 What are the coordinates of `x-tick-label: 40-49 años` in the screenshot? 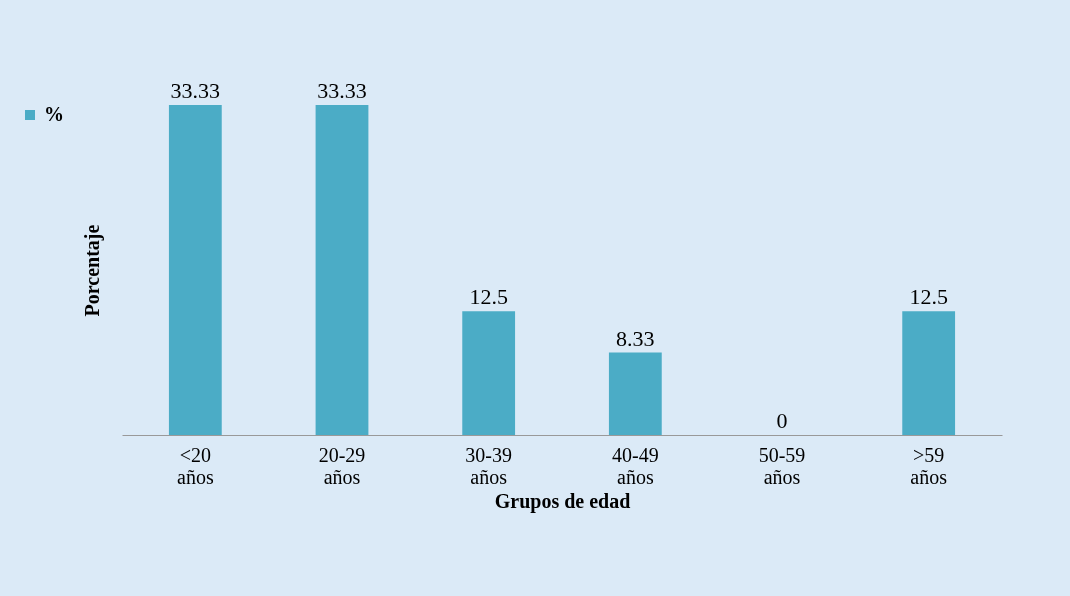 It's located at (635, 465).